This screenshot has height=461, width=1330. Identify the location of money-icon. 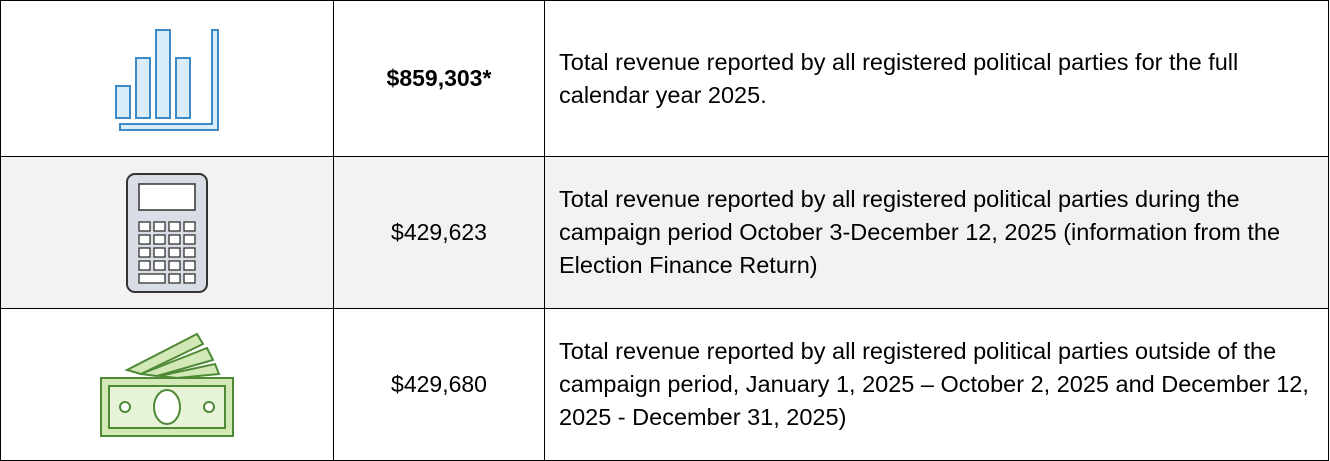
(167, 384).